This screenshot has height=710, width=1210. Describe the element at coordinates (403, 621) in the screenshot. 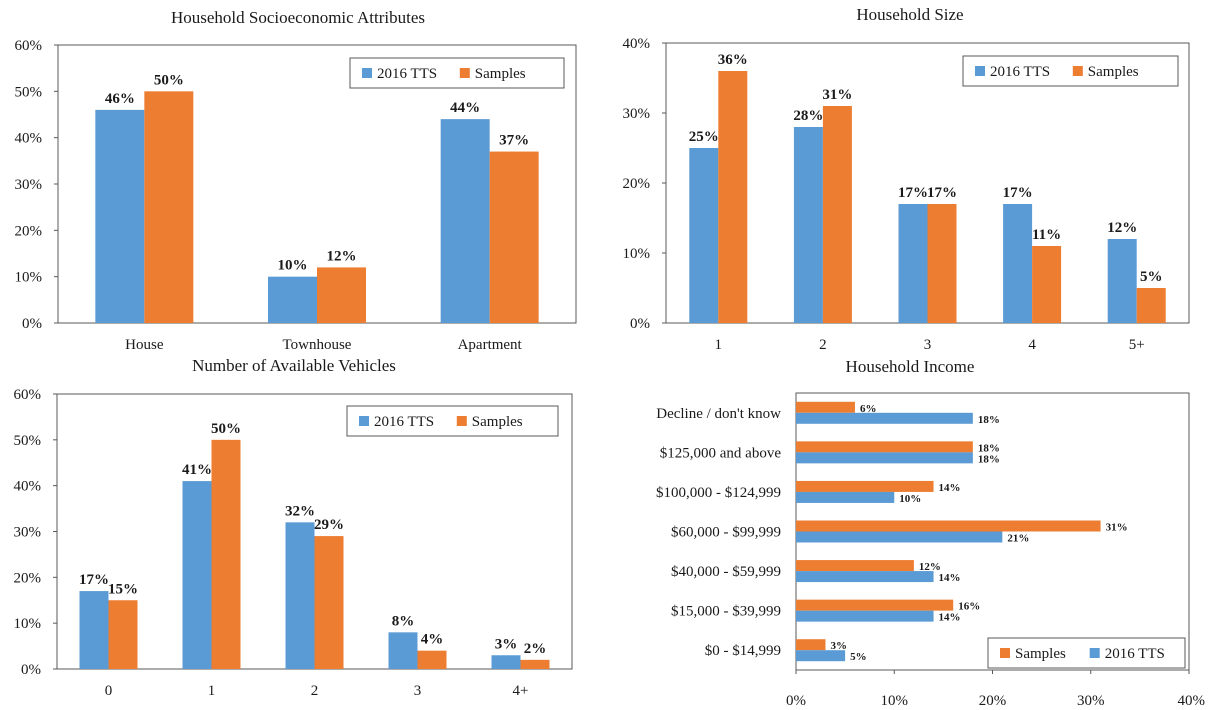

I see `data-label: 8%` at that location.